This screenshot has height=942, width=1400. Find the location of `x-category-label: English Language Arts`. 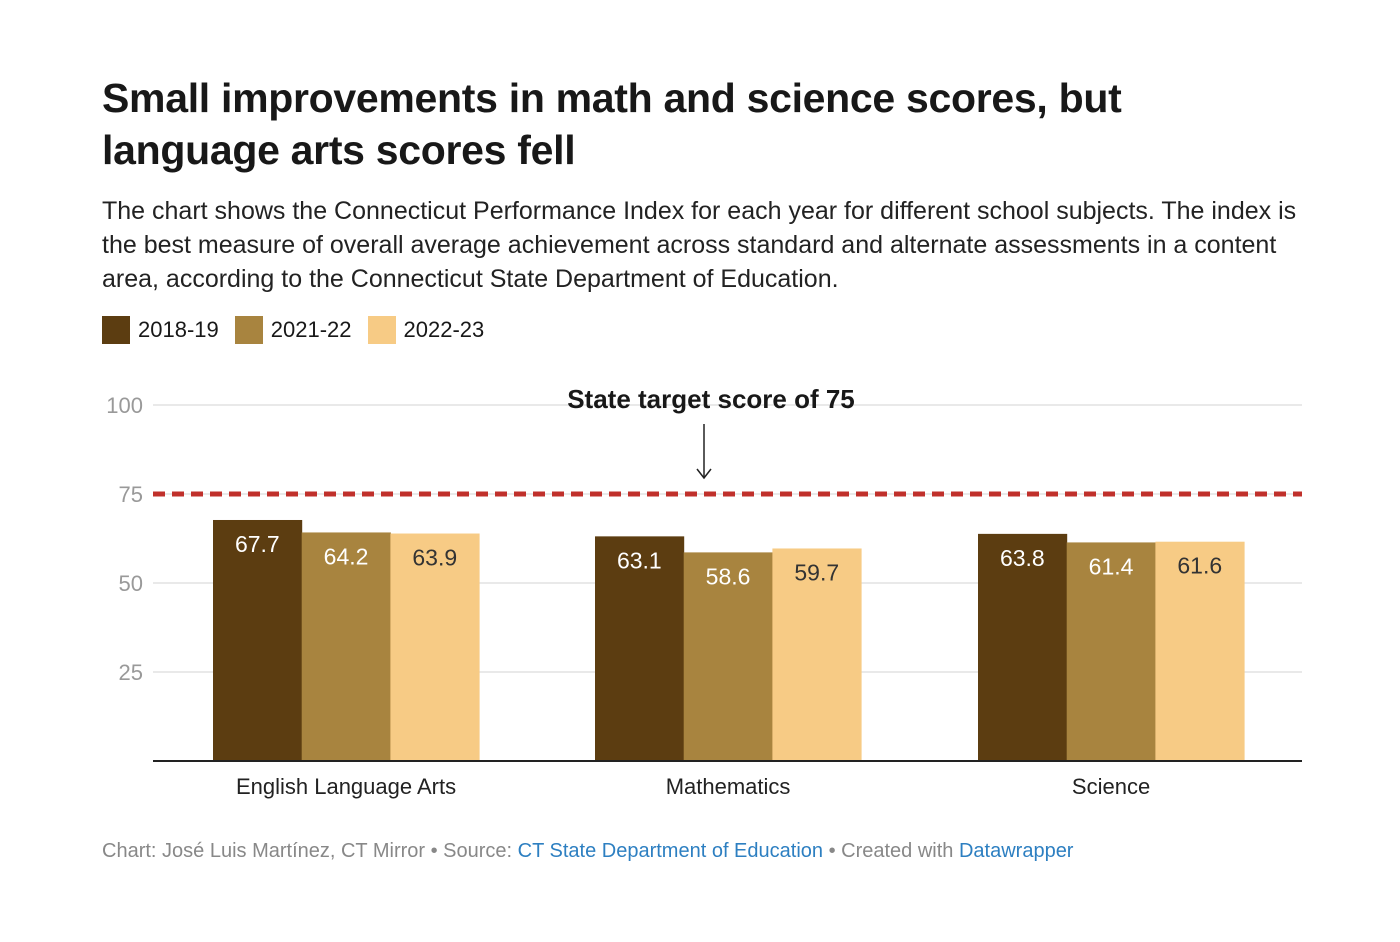

x-category-label: English Language Arts is located at coordinates (346, 786).